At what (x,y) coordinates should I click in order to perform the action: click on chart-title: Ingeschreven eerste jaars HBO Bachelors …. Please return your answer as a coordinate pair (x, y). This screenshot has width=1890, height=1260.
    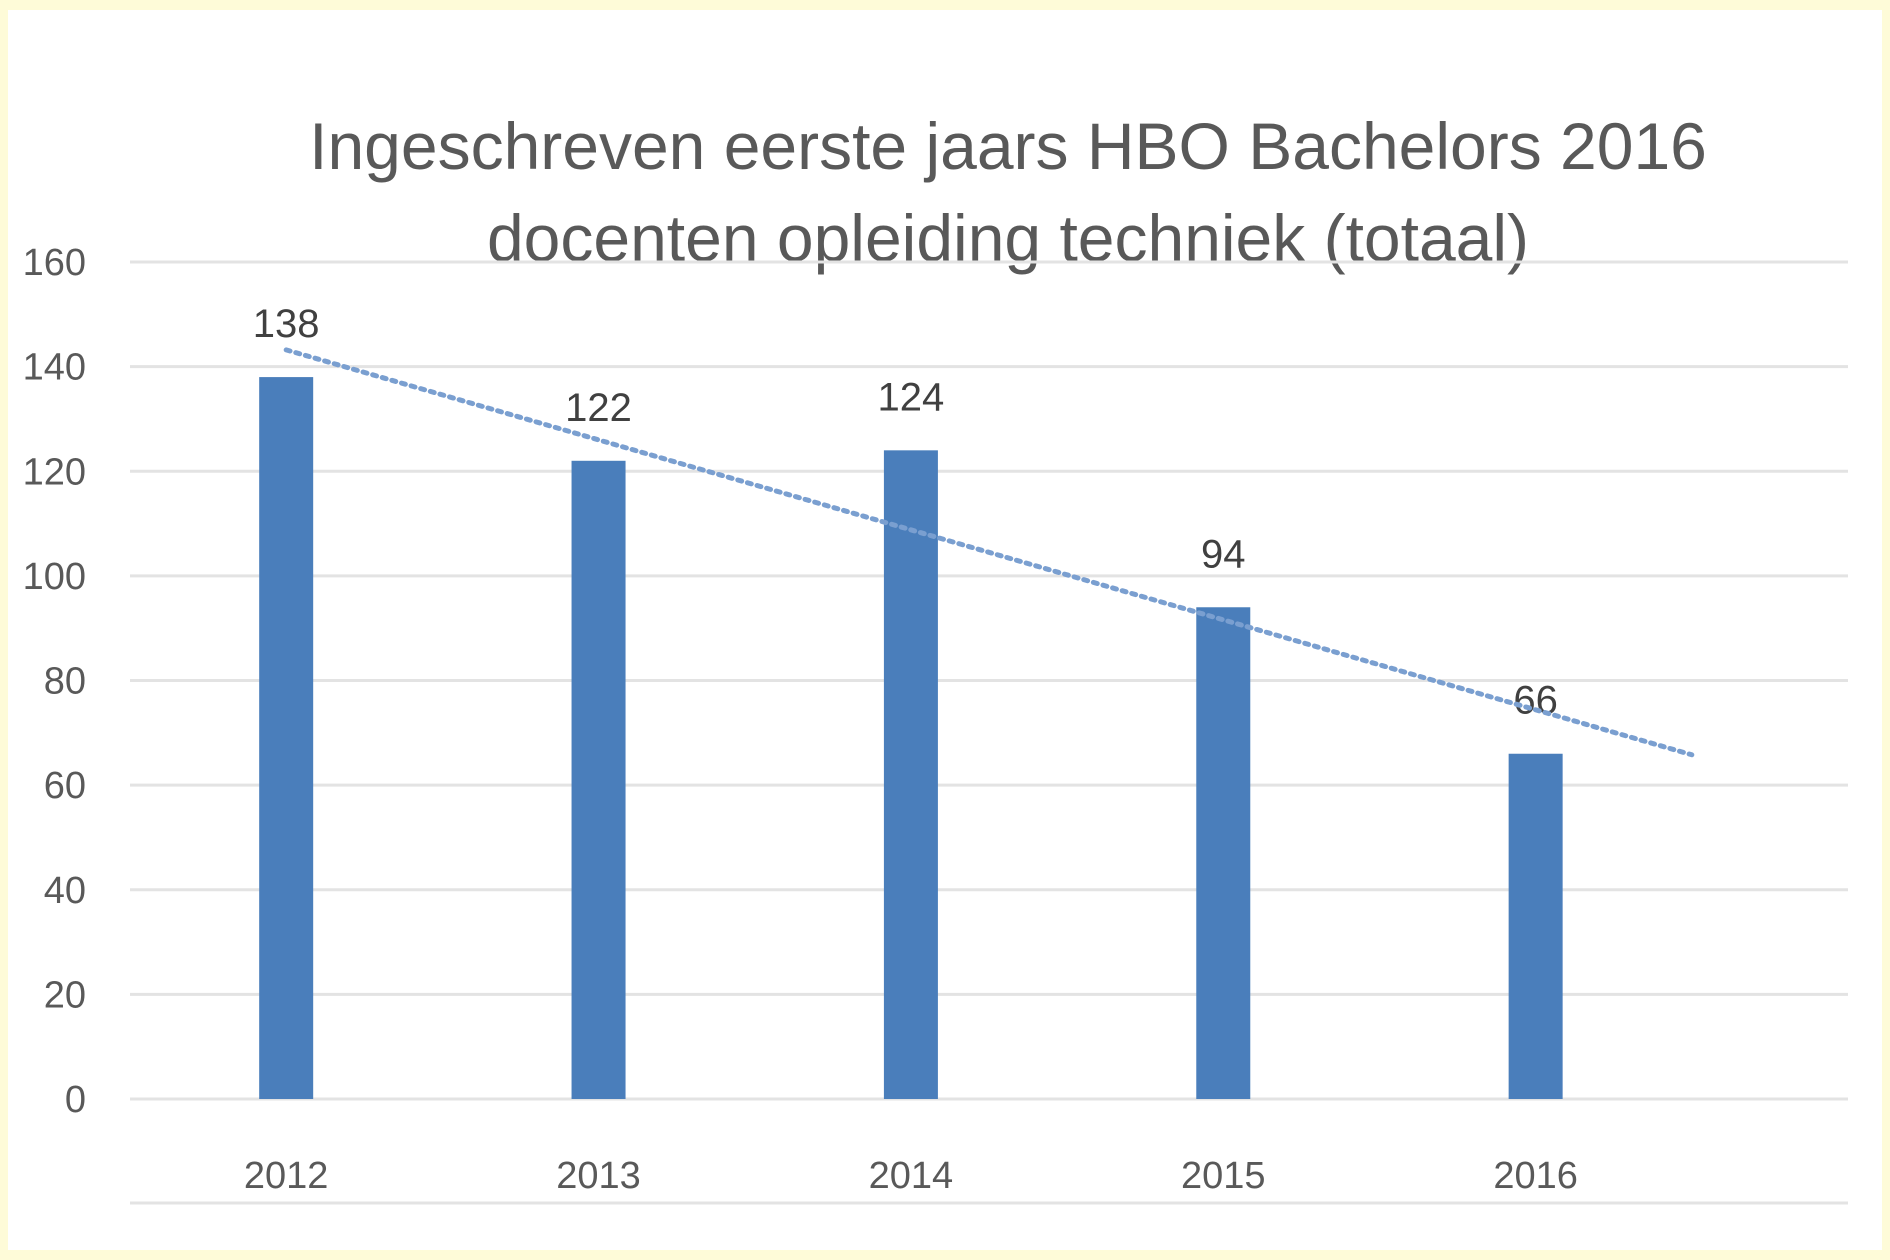
    Looking at the image, I should click on (1008, 192).